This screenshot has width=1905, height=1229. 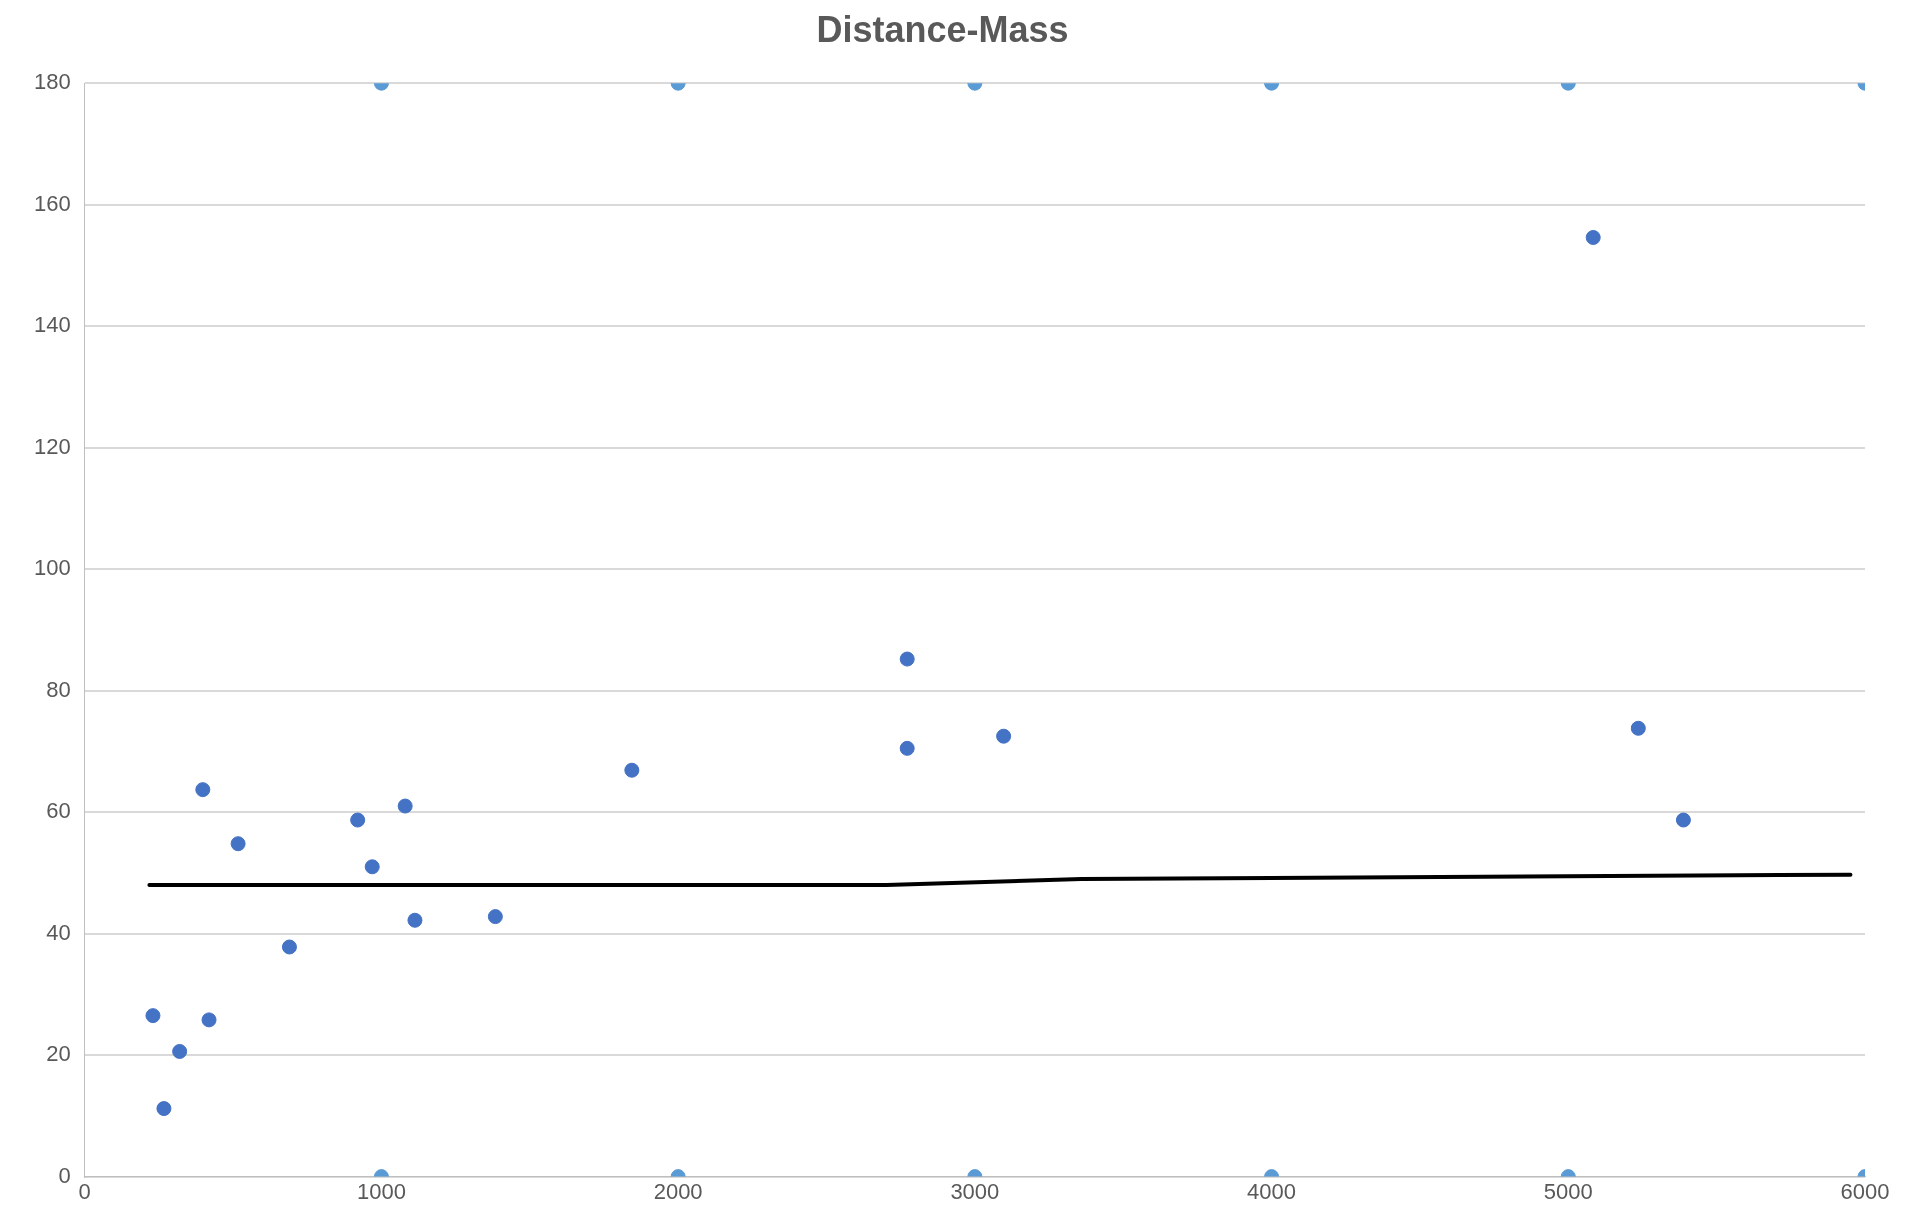 What do you see at coordinates (58, 689) in the screenshot?
I see `y-tick-label: 80` at bounding box center [58, 689].